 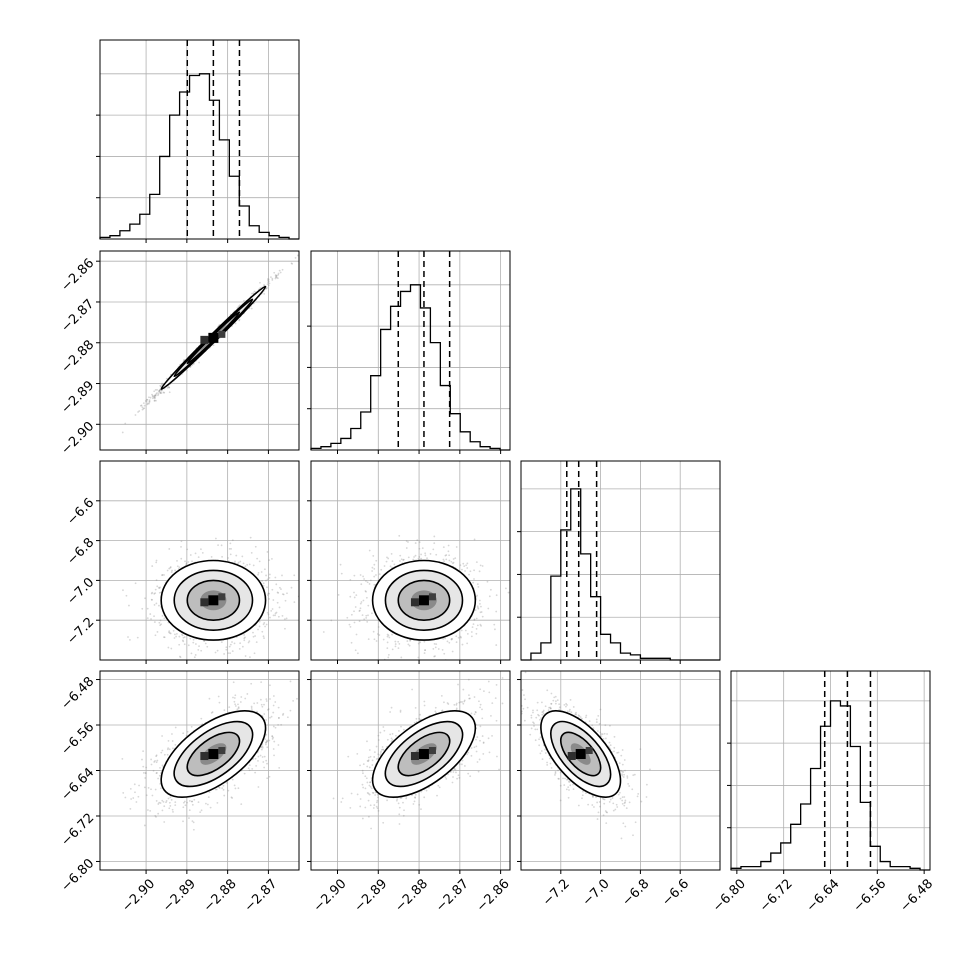 What do you see at coordinates (209, 755) in the screenshot?
I see `pair-content` at bounding box center [209, 755].